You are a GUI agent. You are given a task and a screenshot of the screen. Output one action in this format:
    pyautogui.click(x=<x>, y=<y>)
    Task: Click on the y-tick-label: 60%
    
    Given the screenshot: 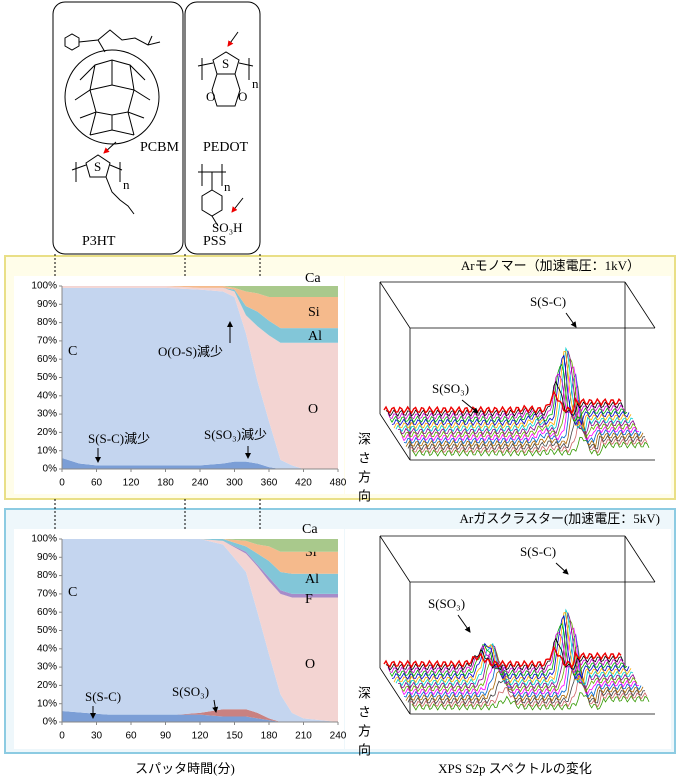 What is the action you would take?
    pyautogui.click(x=47, y=359)
    